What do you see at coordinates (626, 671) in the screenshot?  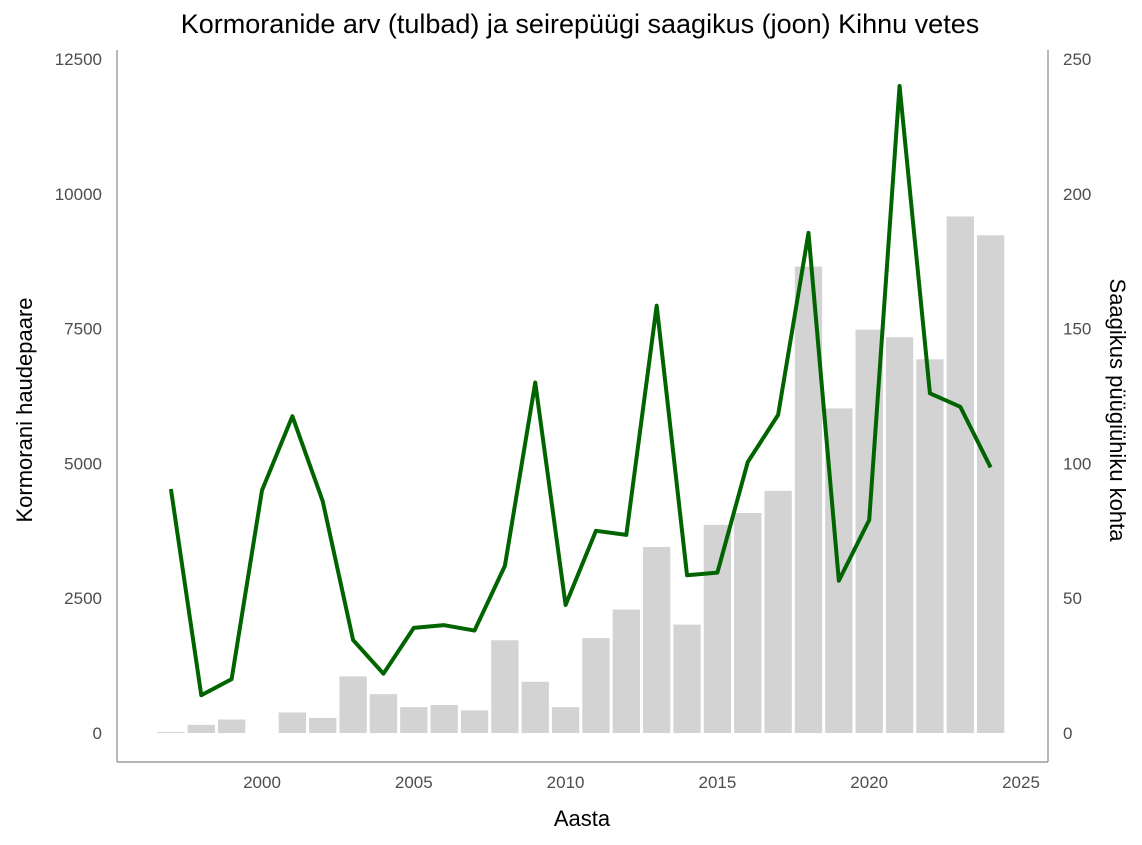 I see `bar-2012` at bounding box center [626, 671].